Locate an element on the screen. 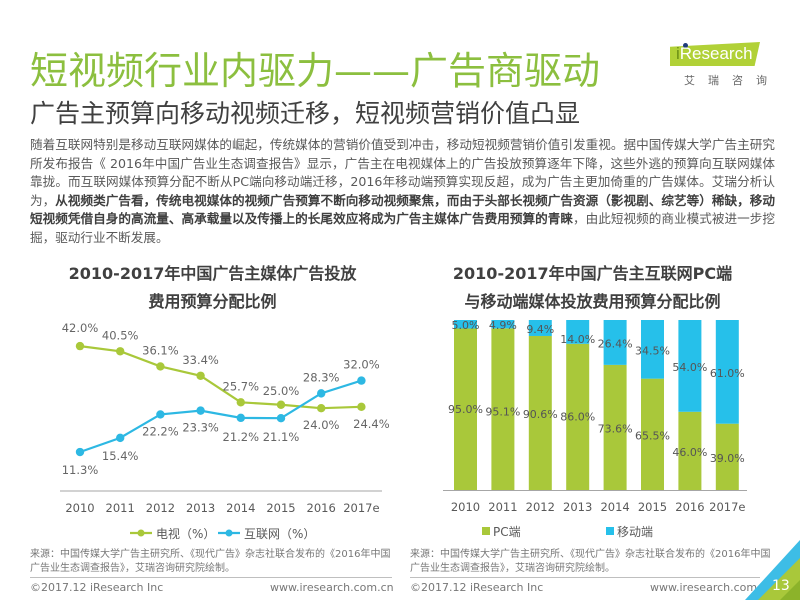  footer-copyright-right: ©2017.12 iResearch Inc is located at coordinates (477, 587).